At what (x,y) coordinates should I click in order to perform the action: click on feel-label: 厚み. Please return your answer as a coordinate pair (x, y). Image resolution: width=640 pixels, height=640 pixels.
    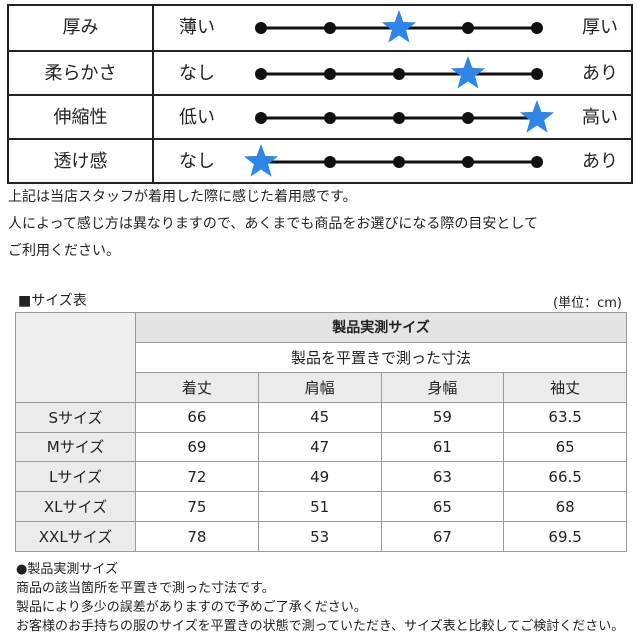
    Looking at the image, I should click on (80, 27).